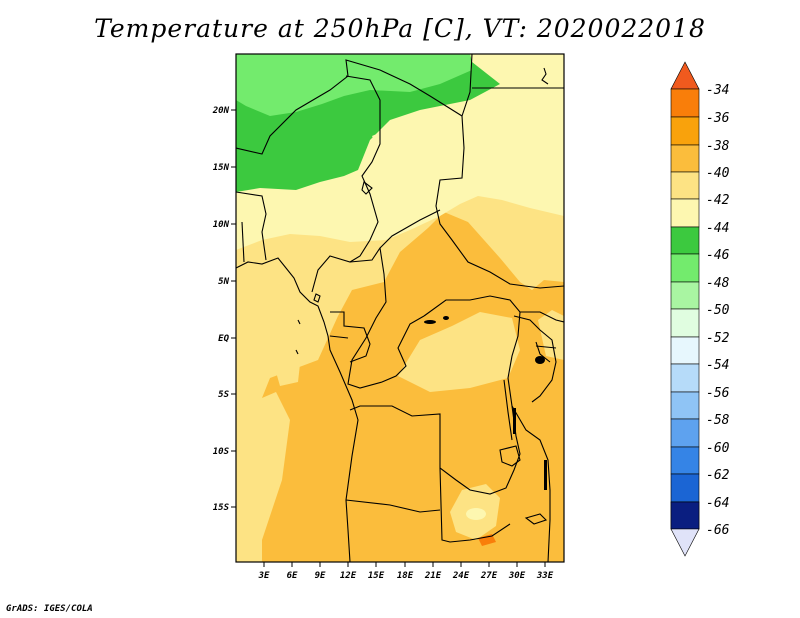 The image size is (800, 618). What do you see at coordinates (459, 352) in the screenshot?
I see `band-minus40-interior` at bounding box center [459, 352].